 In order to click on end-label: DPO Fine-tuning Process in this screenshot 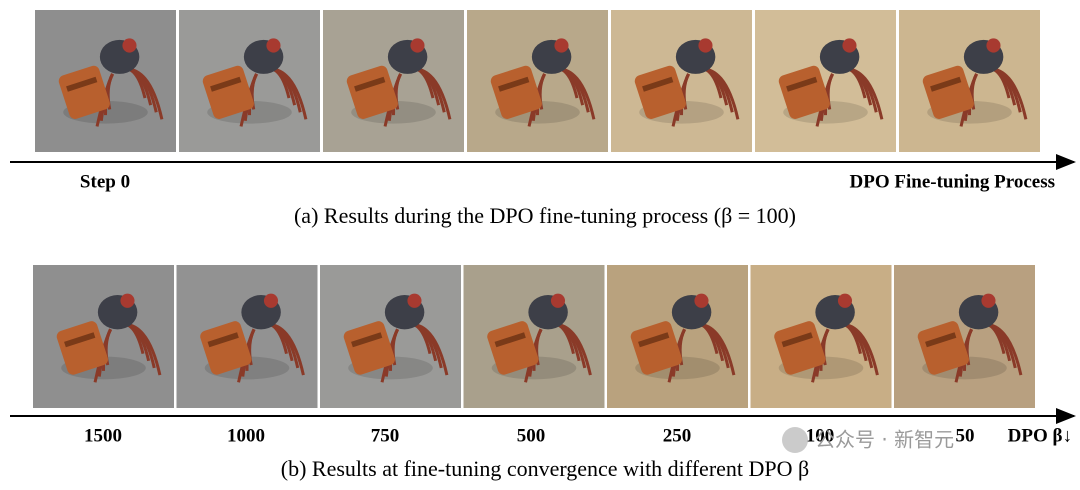, I will do `click(952, 181)`.